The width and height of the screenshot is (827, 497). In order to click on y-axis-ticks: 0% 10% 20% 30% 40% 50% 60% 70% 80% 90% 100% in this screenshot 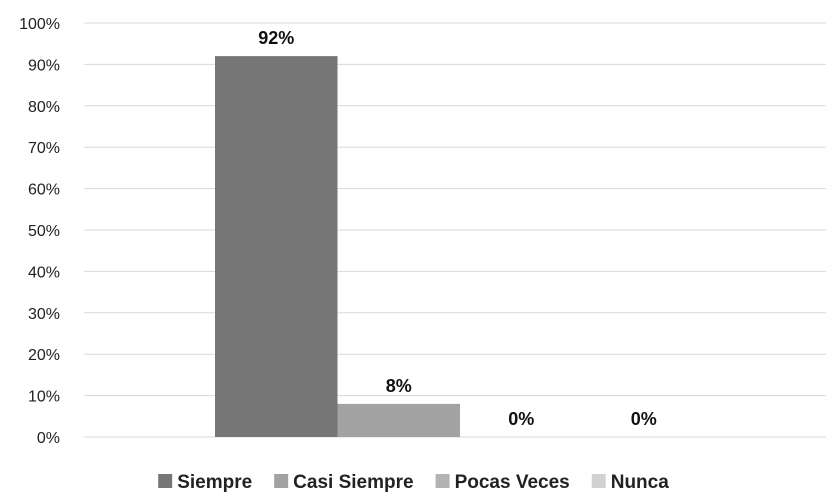, I will do `click(39, 231)`.